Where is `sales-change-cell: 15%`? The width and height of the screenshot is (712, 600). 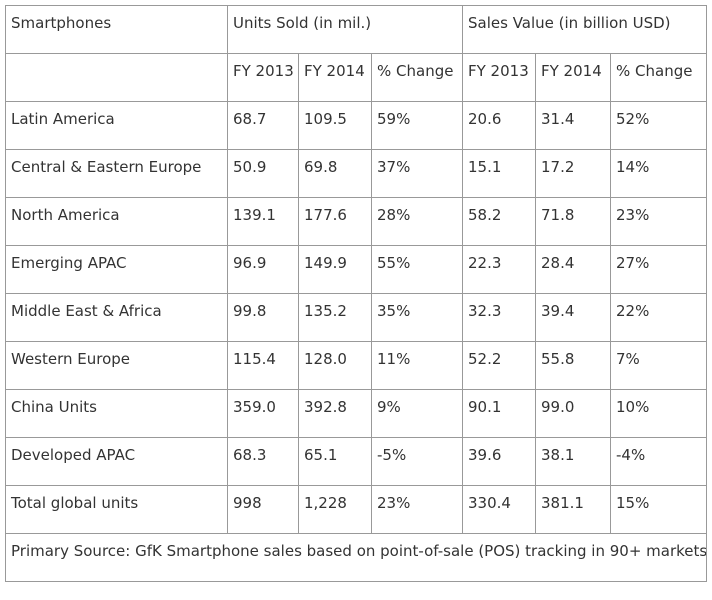
sales-change-cell: 15% is located at coordinates (658, 509).